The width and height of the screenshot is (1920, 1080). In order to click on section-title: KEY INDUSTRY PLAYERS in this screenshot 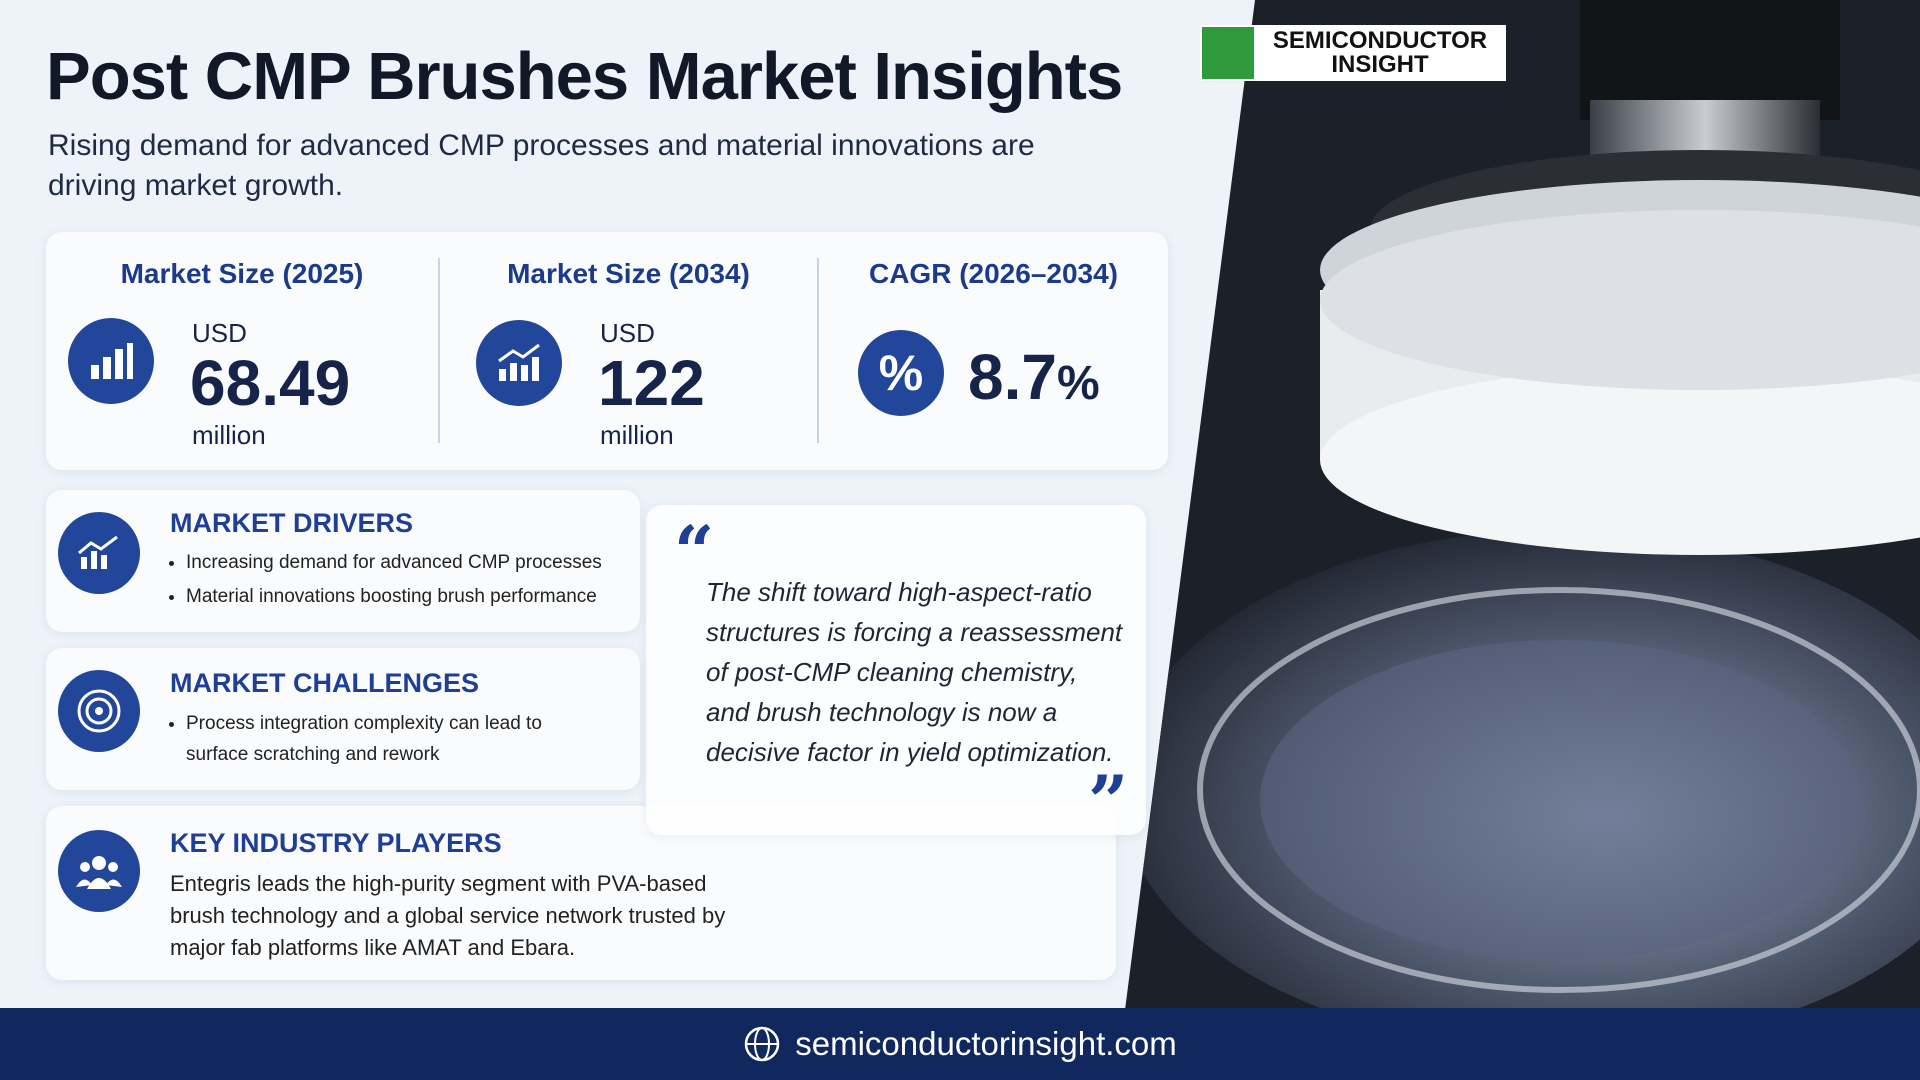, I will do `click(336, 843)`.